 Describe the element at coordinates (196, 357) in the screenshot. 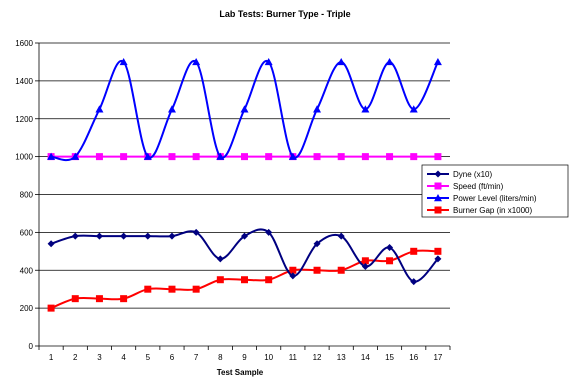

I see `x-tick-label: 7` at that location.